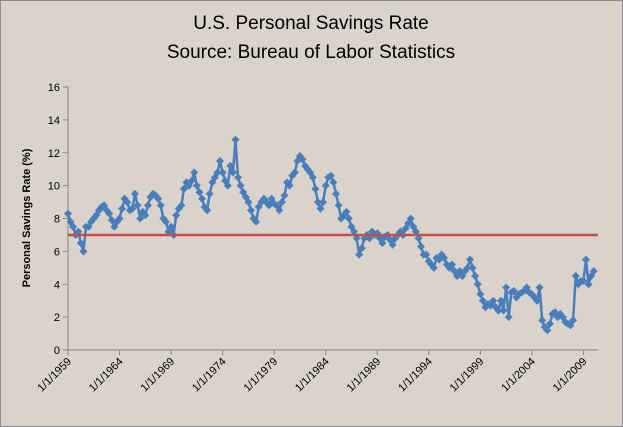 This screenshot has width=623, height=427. I want to click on y-tick-label: 10, so click(54, 187).